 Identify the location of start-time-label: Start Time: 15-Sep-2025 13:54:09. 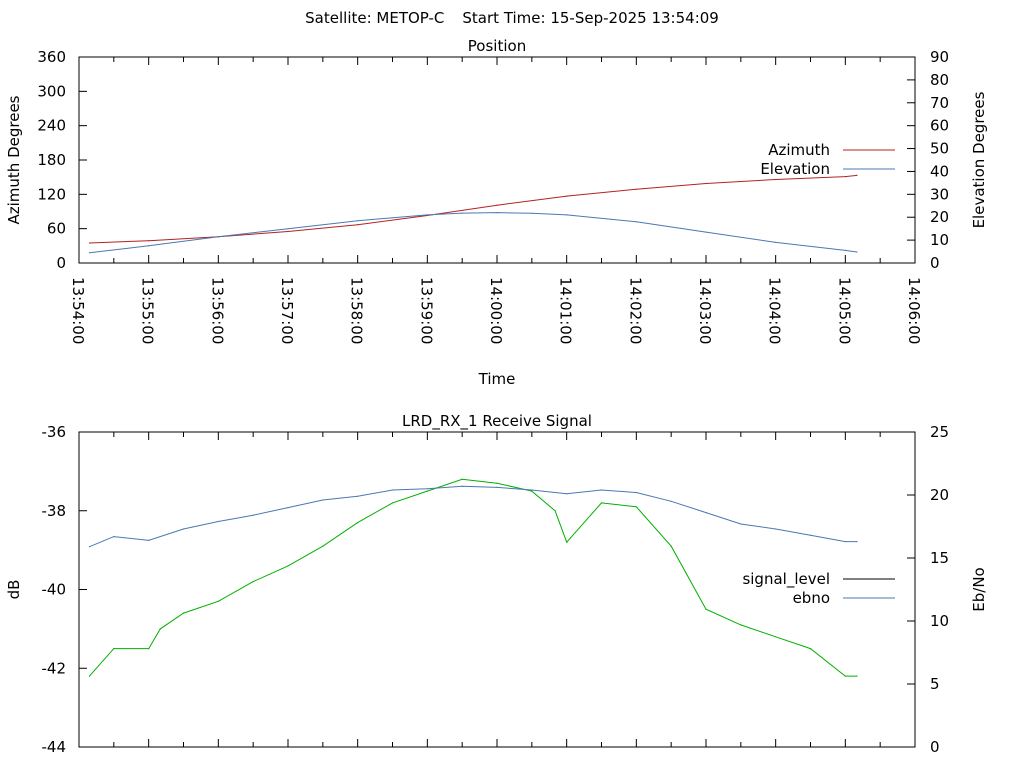
(590, 18).